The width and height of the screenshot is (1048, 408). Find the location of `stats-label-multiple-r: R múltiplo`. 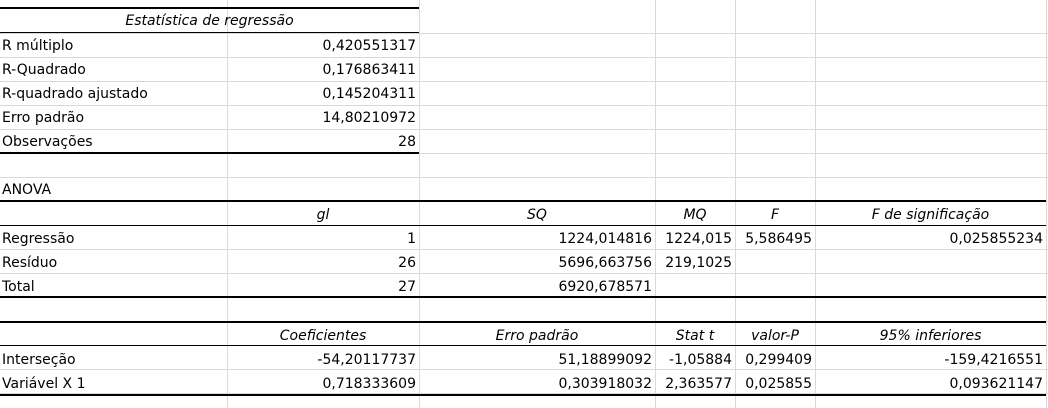

stats-label-multiple-r: R múltiplo is located at coordinates (38, 46).